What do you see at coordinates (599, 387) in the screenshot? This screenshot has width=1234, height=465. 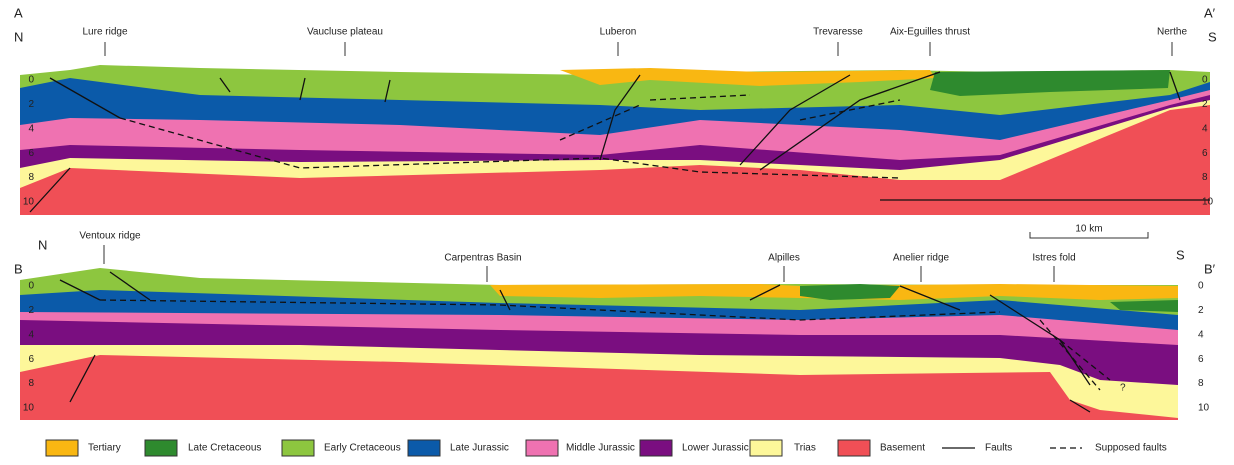 I see `basement` at bounding box center [599, 387].